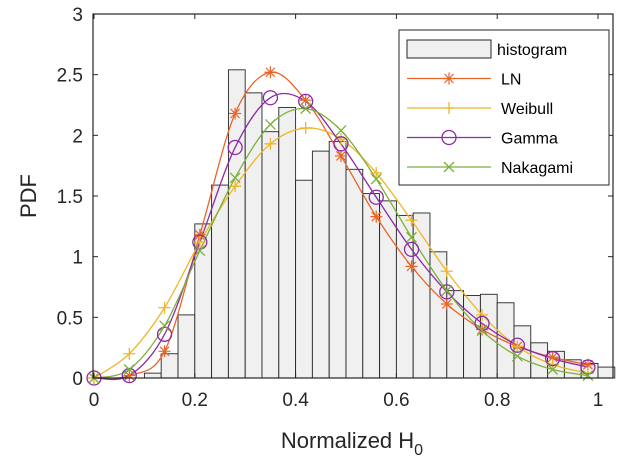  Describe the element at coordinates (70, 197) in the screenshot. I see `y-tick-label: 1.5` at that location.